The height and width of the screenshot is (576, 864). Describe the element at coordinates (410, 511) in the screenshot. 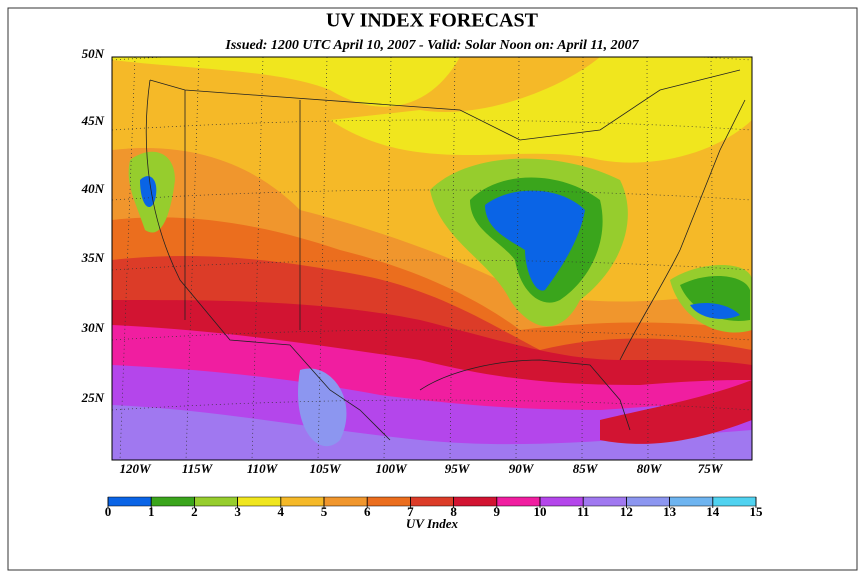

I see `colorbar-tick-label: 7` at that location.